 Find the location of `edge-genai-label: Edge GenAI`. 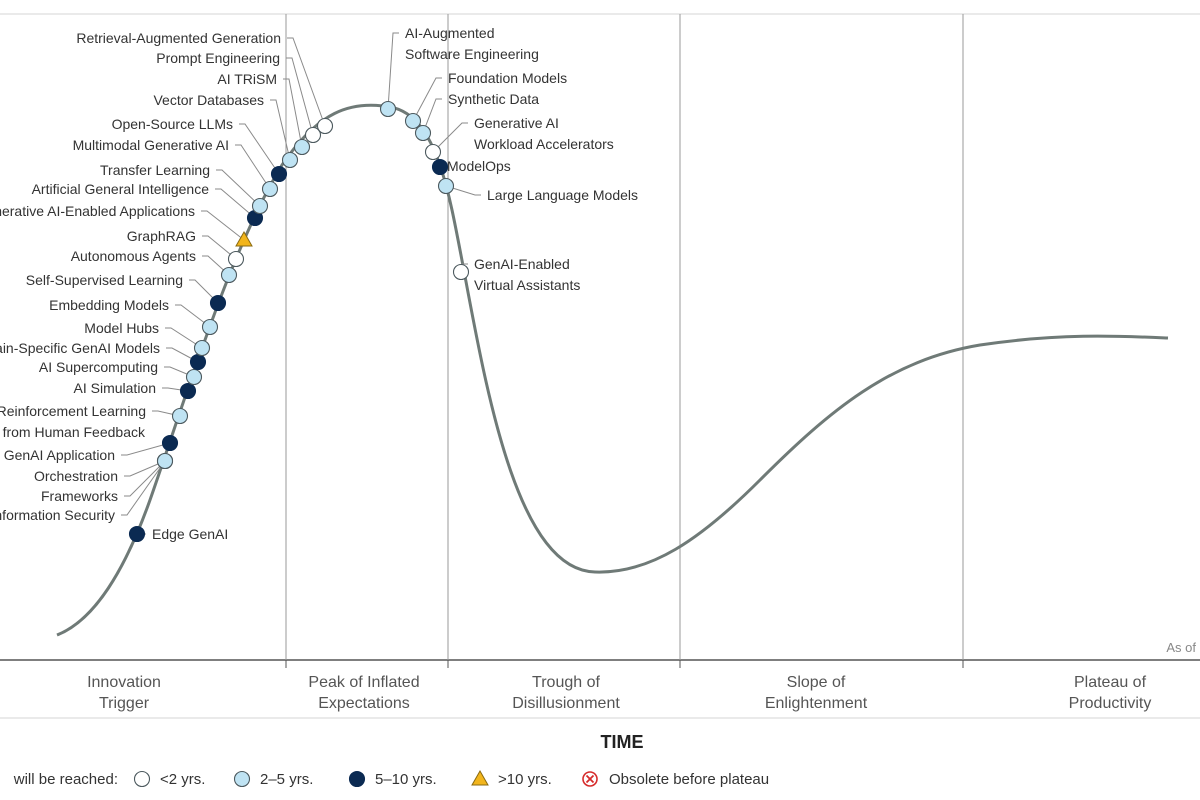

edge-genai-label: Edge GenAI is located at coordinates (190, 534).